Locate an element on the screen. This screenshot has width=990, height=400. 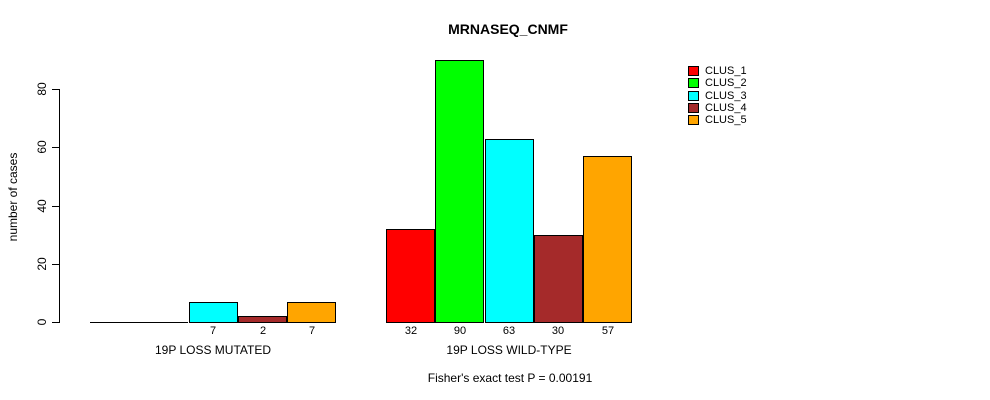
legend-label: CLUS_1 is located at coordinates (726, 71).